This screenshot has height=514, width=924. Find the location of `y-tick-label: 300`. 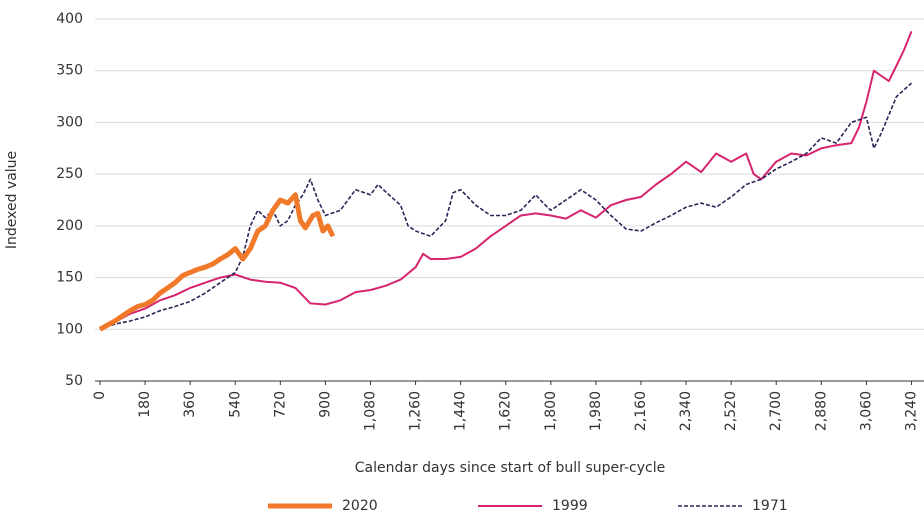

y-tick-label: 300 is located at coordinates (69, 122).